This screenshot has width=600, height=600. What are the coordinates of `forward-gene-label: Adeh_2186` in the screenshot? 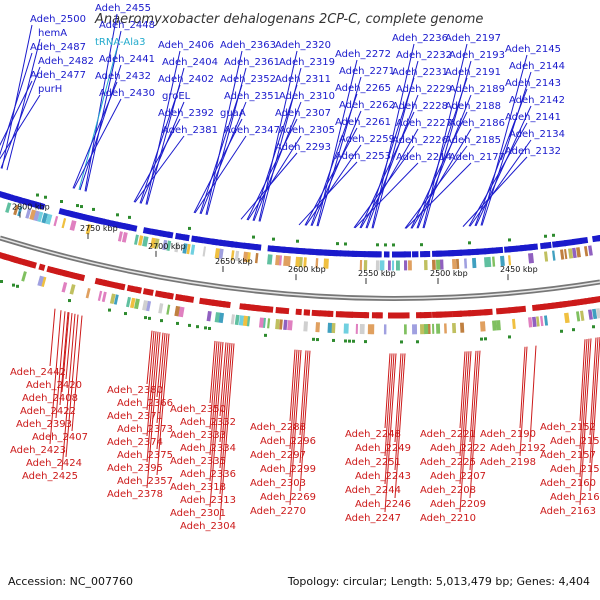 It's located at (477, 123).